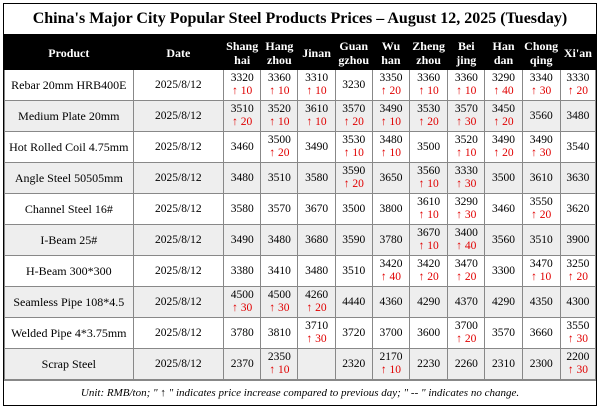 The height and width of the screenshot is (409, 600). Describe the element at coordinates (541, 240) in the screenshot. I see `price-cell: 3510` at that location.